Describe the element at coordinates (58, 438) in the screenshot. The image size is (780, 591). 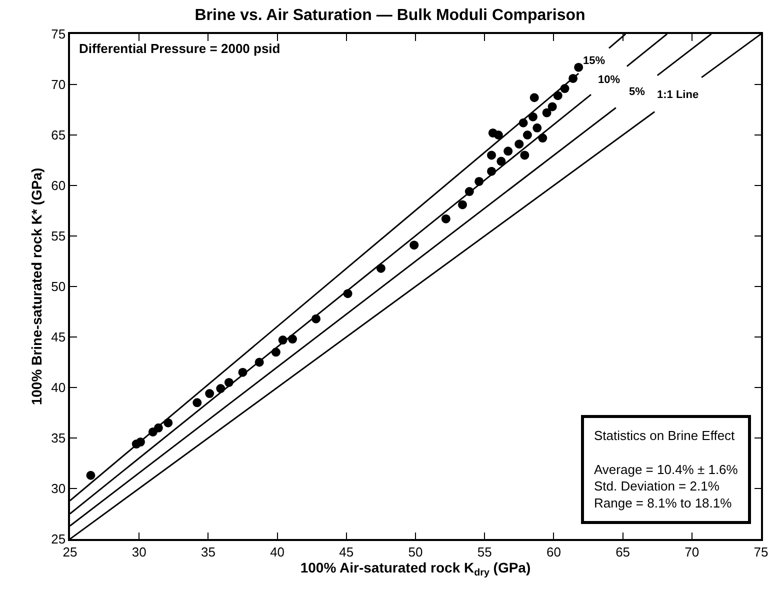
I see `y-tick-label: 35` at that location.